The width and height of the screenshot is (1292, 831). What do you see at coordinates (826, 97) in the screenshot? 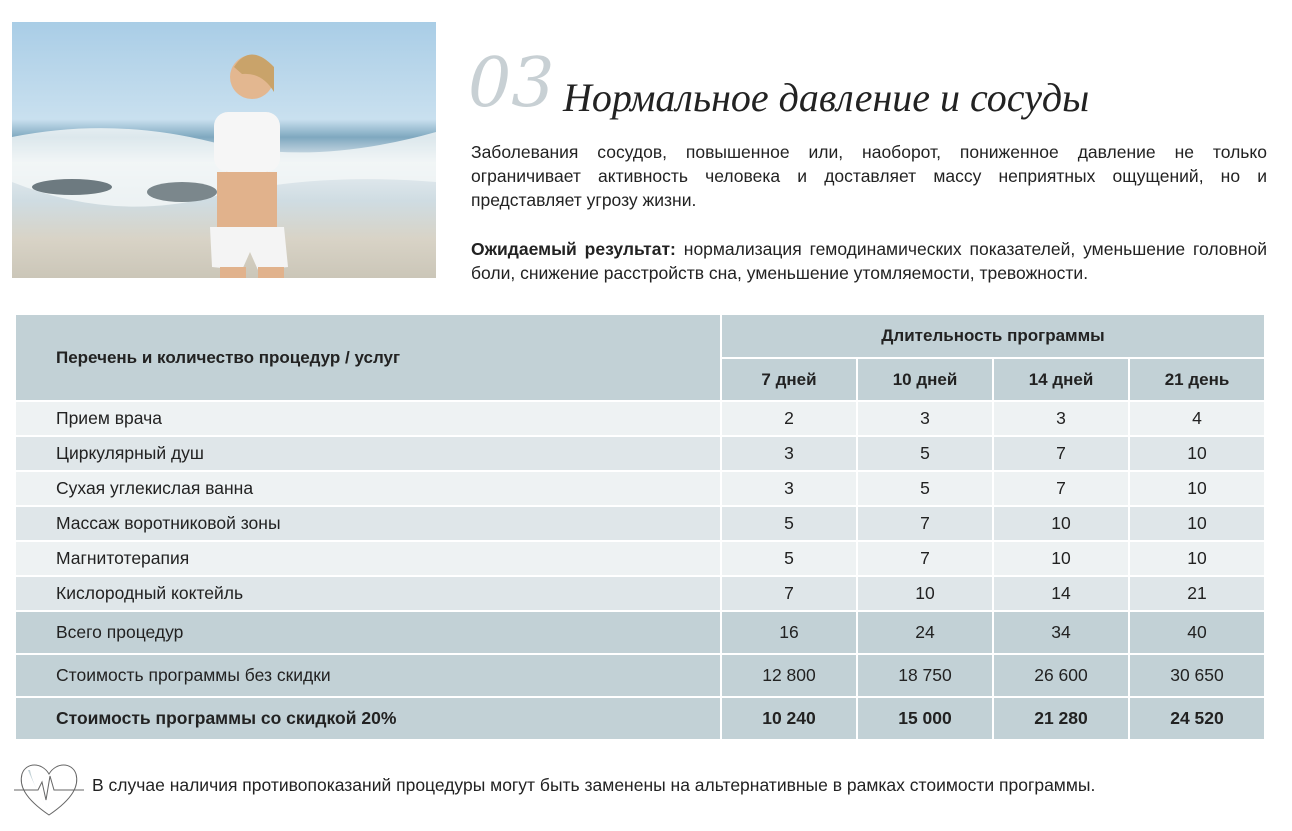
I see `page-title: Нормальное давление и сосуды` at bounding box center [826, 97].